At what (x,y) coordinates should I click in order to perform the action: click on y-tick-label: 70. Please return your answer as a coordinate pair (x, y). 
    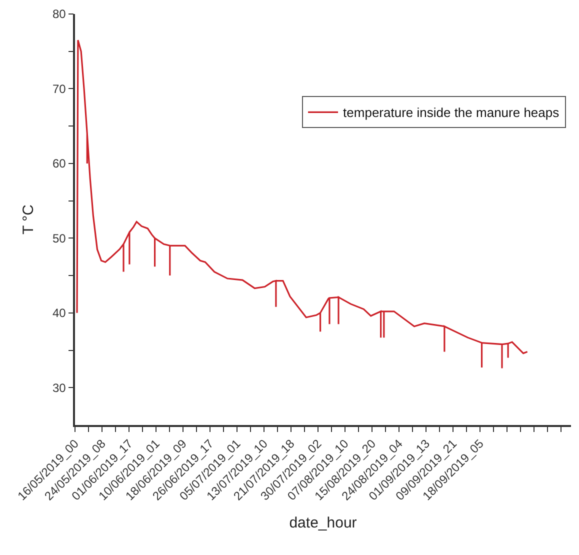
    Looking at the image, I should click on (59, 89).